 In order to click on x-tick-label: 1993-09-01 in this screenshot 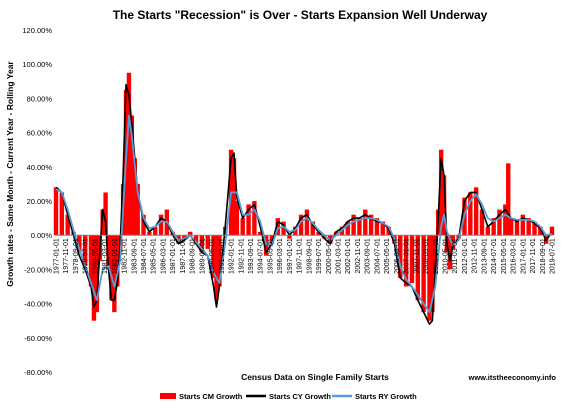, I will do `click(251, 256)`.